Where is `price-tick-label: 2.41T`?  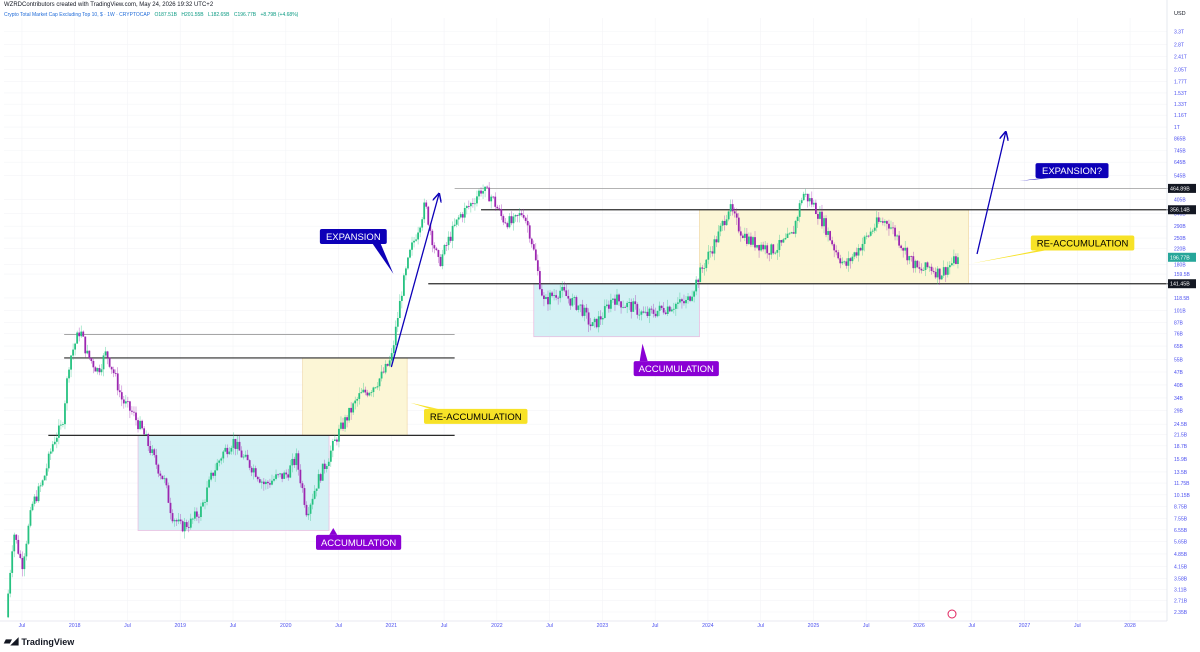
price-tick-label: 2.41T is located at coordinates (1180, 58).